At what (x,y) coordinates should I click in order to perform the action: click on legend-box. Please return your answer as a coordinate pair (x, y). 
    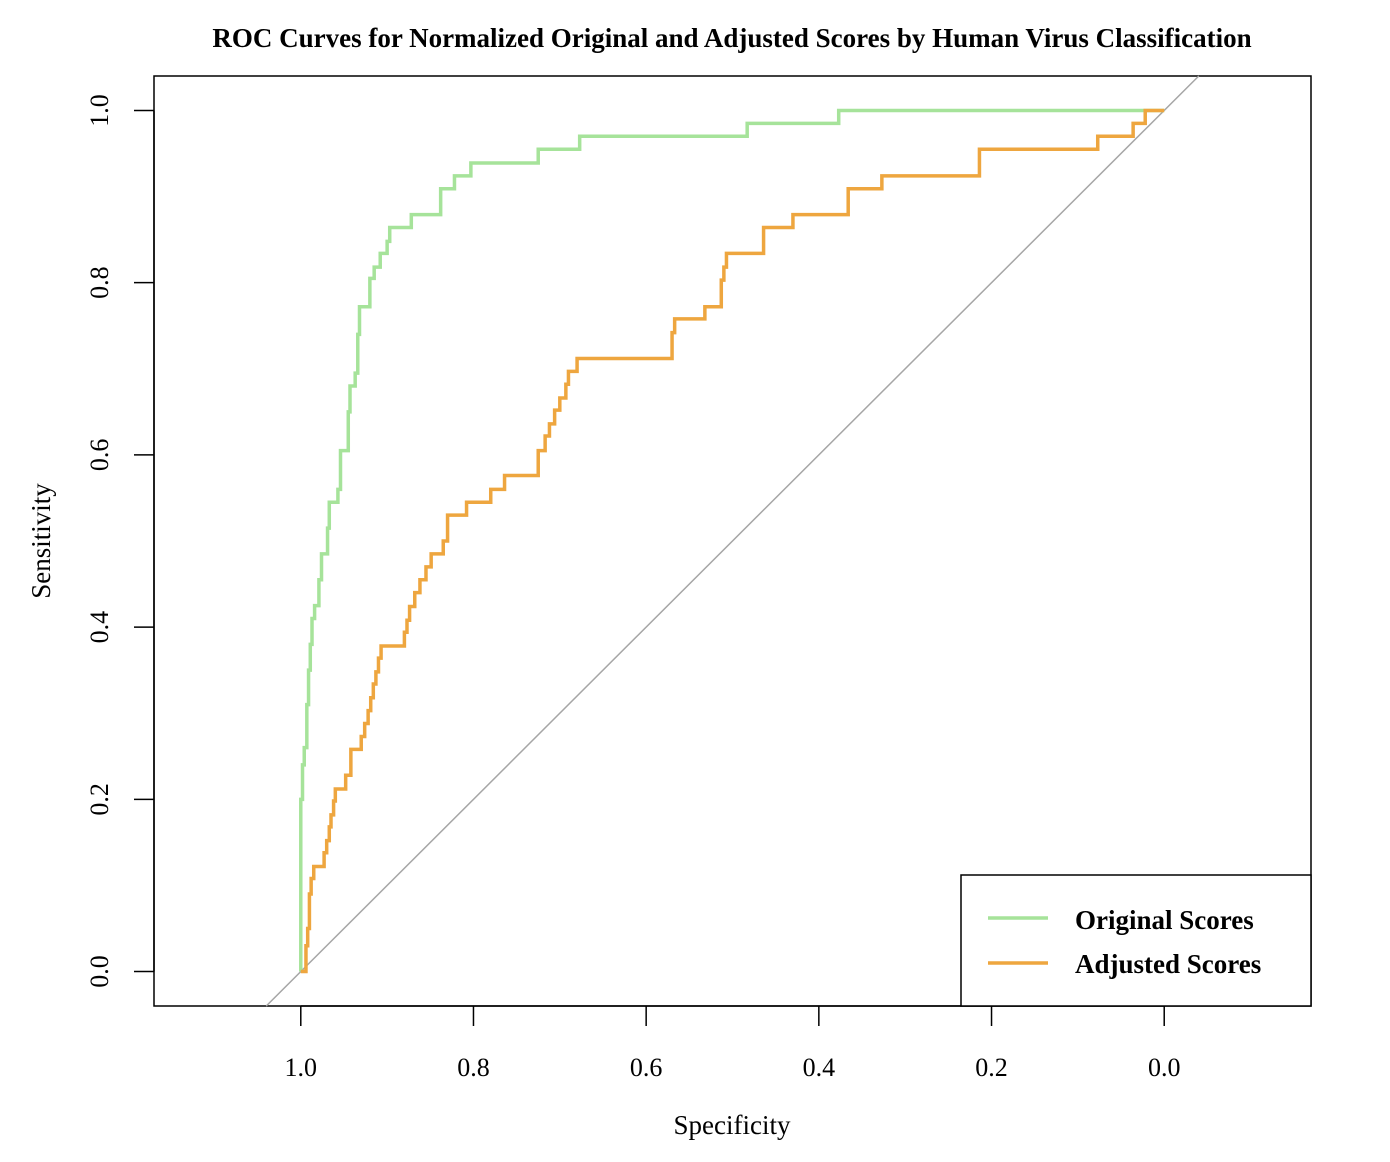
    Looking at the image, I should click on (1136, 940).